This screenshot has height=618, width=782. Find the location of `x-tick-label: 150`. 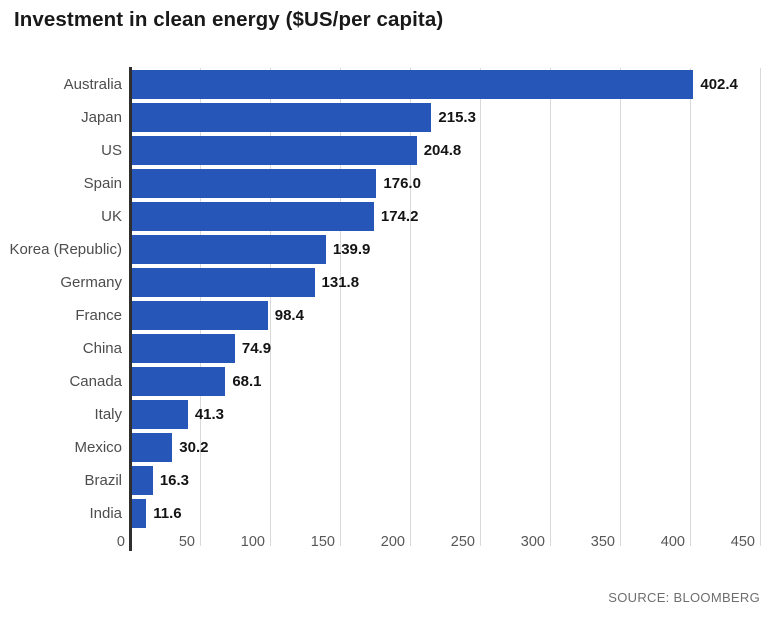

x-tick-label: 150 is located at coordinates (322, 542).